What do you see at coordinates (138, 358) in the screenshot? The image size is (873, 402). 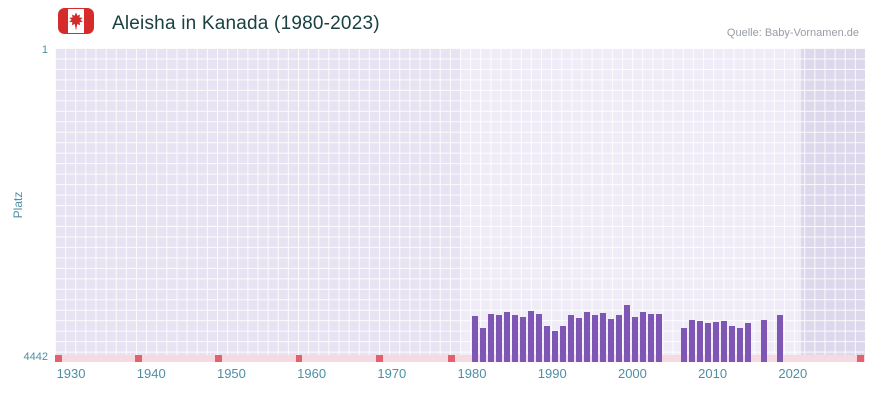 I see `no-rank-marker-1938` at bounding box center [138, 358].